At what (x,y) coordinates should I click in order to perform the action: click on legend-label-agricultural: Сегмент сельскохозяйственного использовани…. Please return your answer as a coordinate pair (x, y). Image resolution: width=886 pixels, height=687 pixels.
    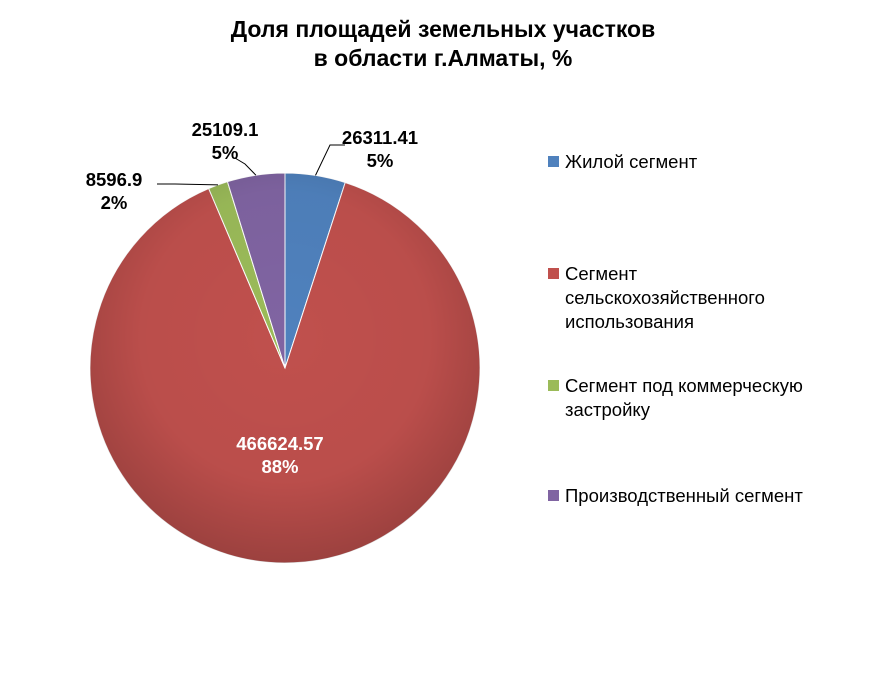
    Looking at the image, I should click on (721, 298).